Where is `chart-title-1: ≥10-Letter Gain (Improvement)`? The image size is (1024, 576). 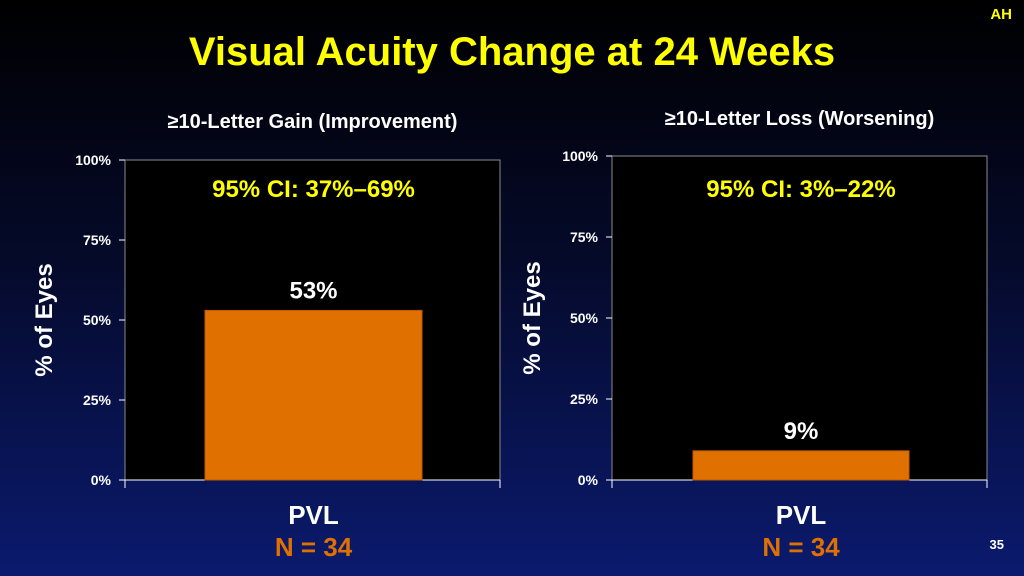
chart-title-1: ≥10-Letter Gain (Improvement) is located at coordinates (313, 122).